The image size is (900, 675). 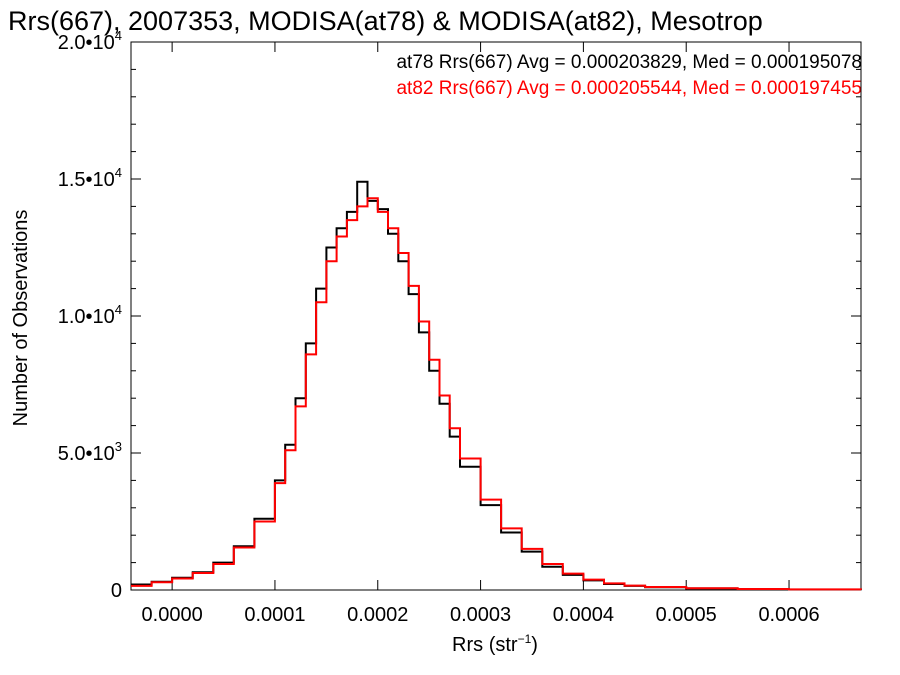 What do you see at coordinates (86, 317) in the screenshot?
I see `y-tick-mantissa: 1.0•10` at bounding box center [86, 317].